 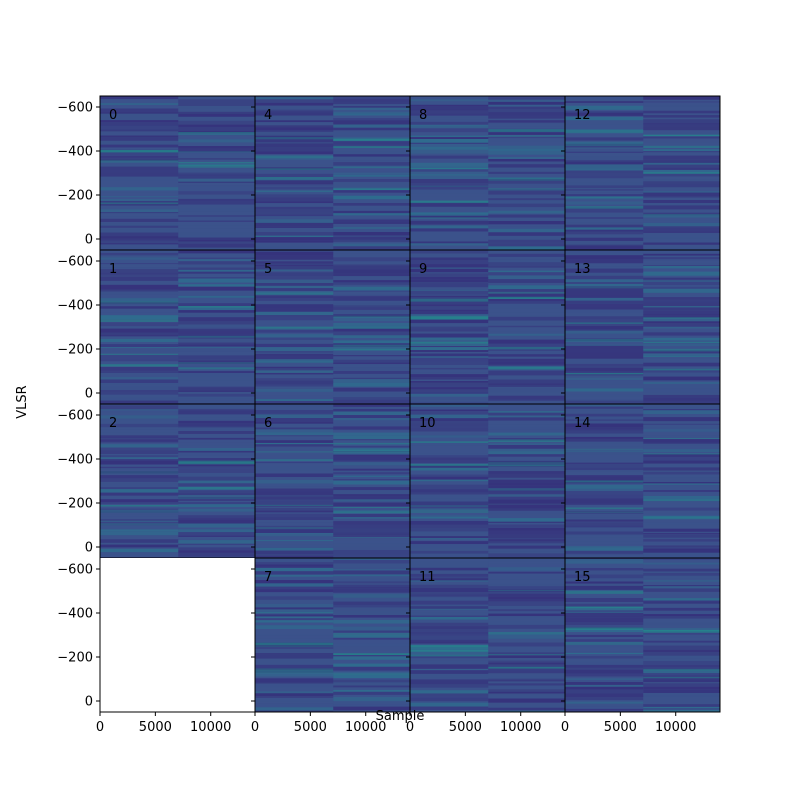 I want to click on panel-label: 2, so click(x=113, y=423).